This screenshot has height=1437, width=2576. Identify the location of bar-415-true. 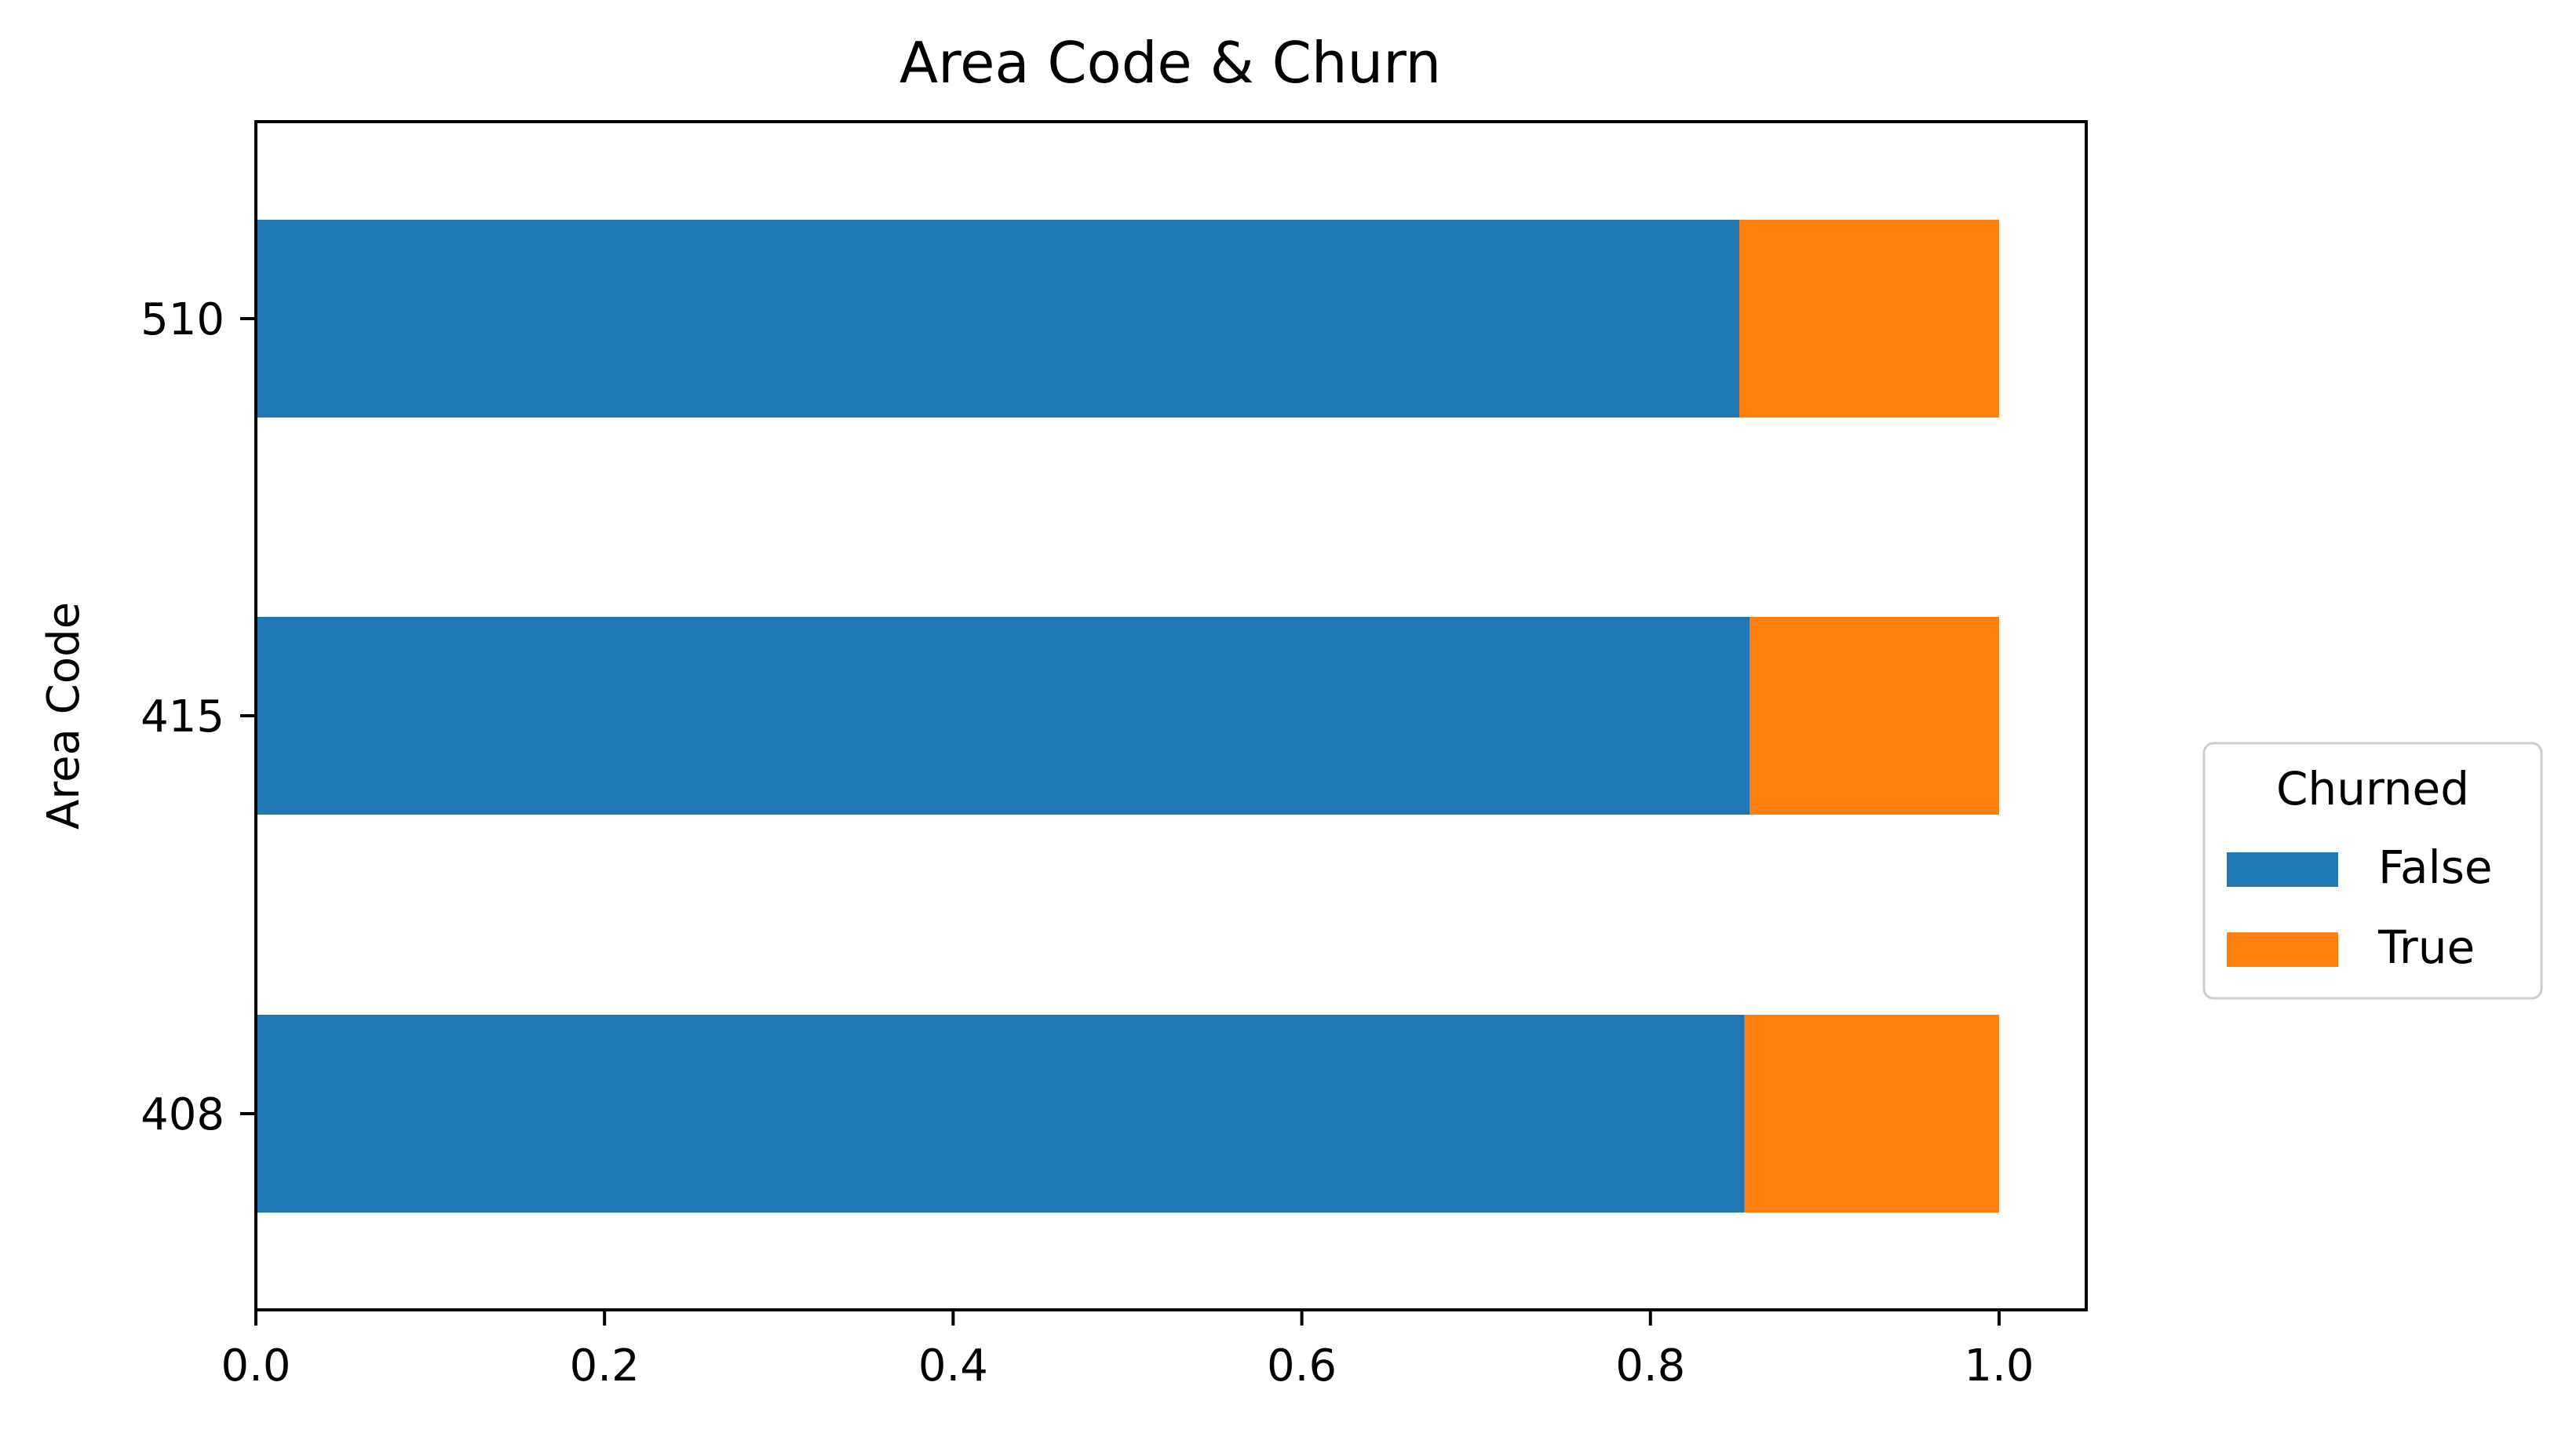
(1874, 716).